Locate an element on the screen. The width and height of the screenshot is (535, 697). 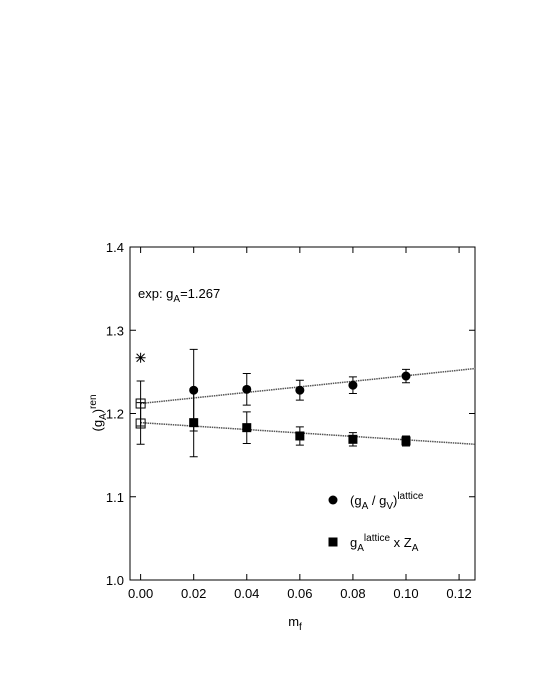
annotation-part: exp: g is located at coordinates (155, 293).